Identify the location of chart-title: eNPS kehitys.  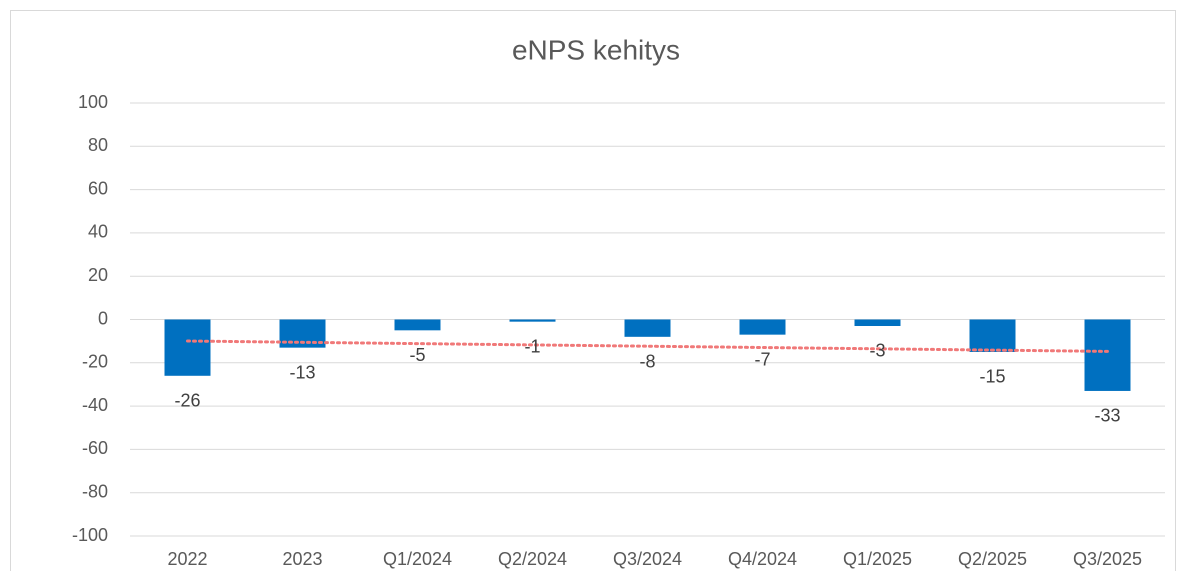
(596, 49).